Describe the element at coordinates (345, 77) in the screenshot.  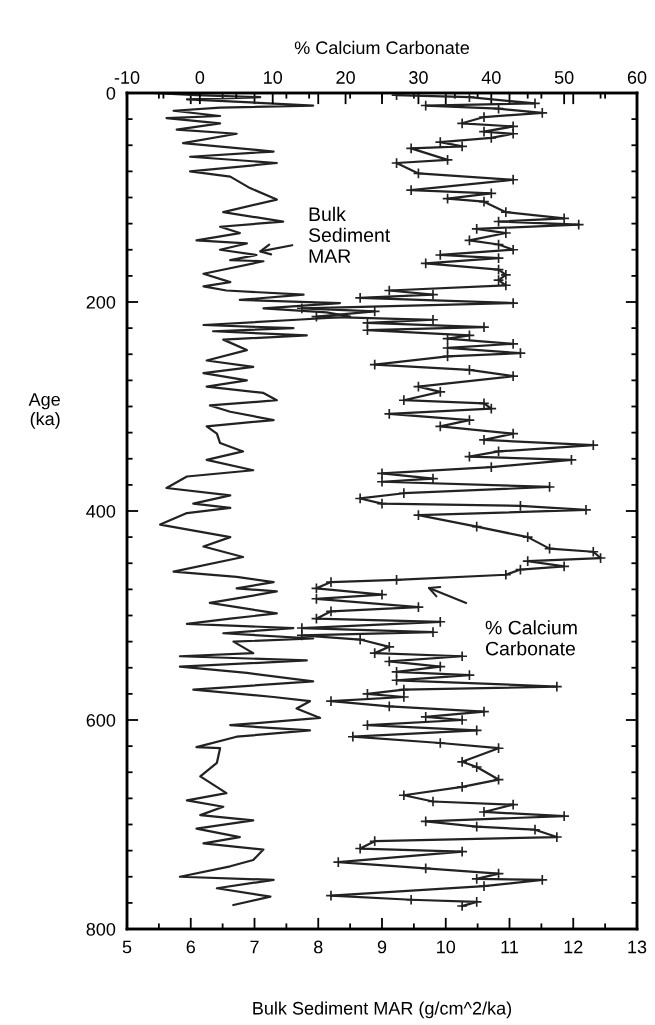
I see `x2-tick-label: 20` at that location.